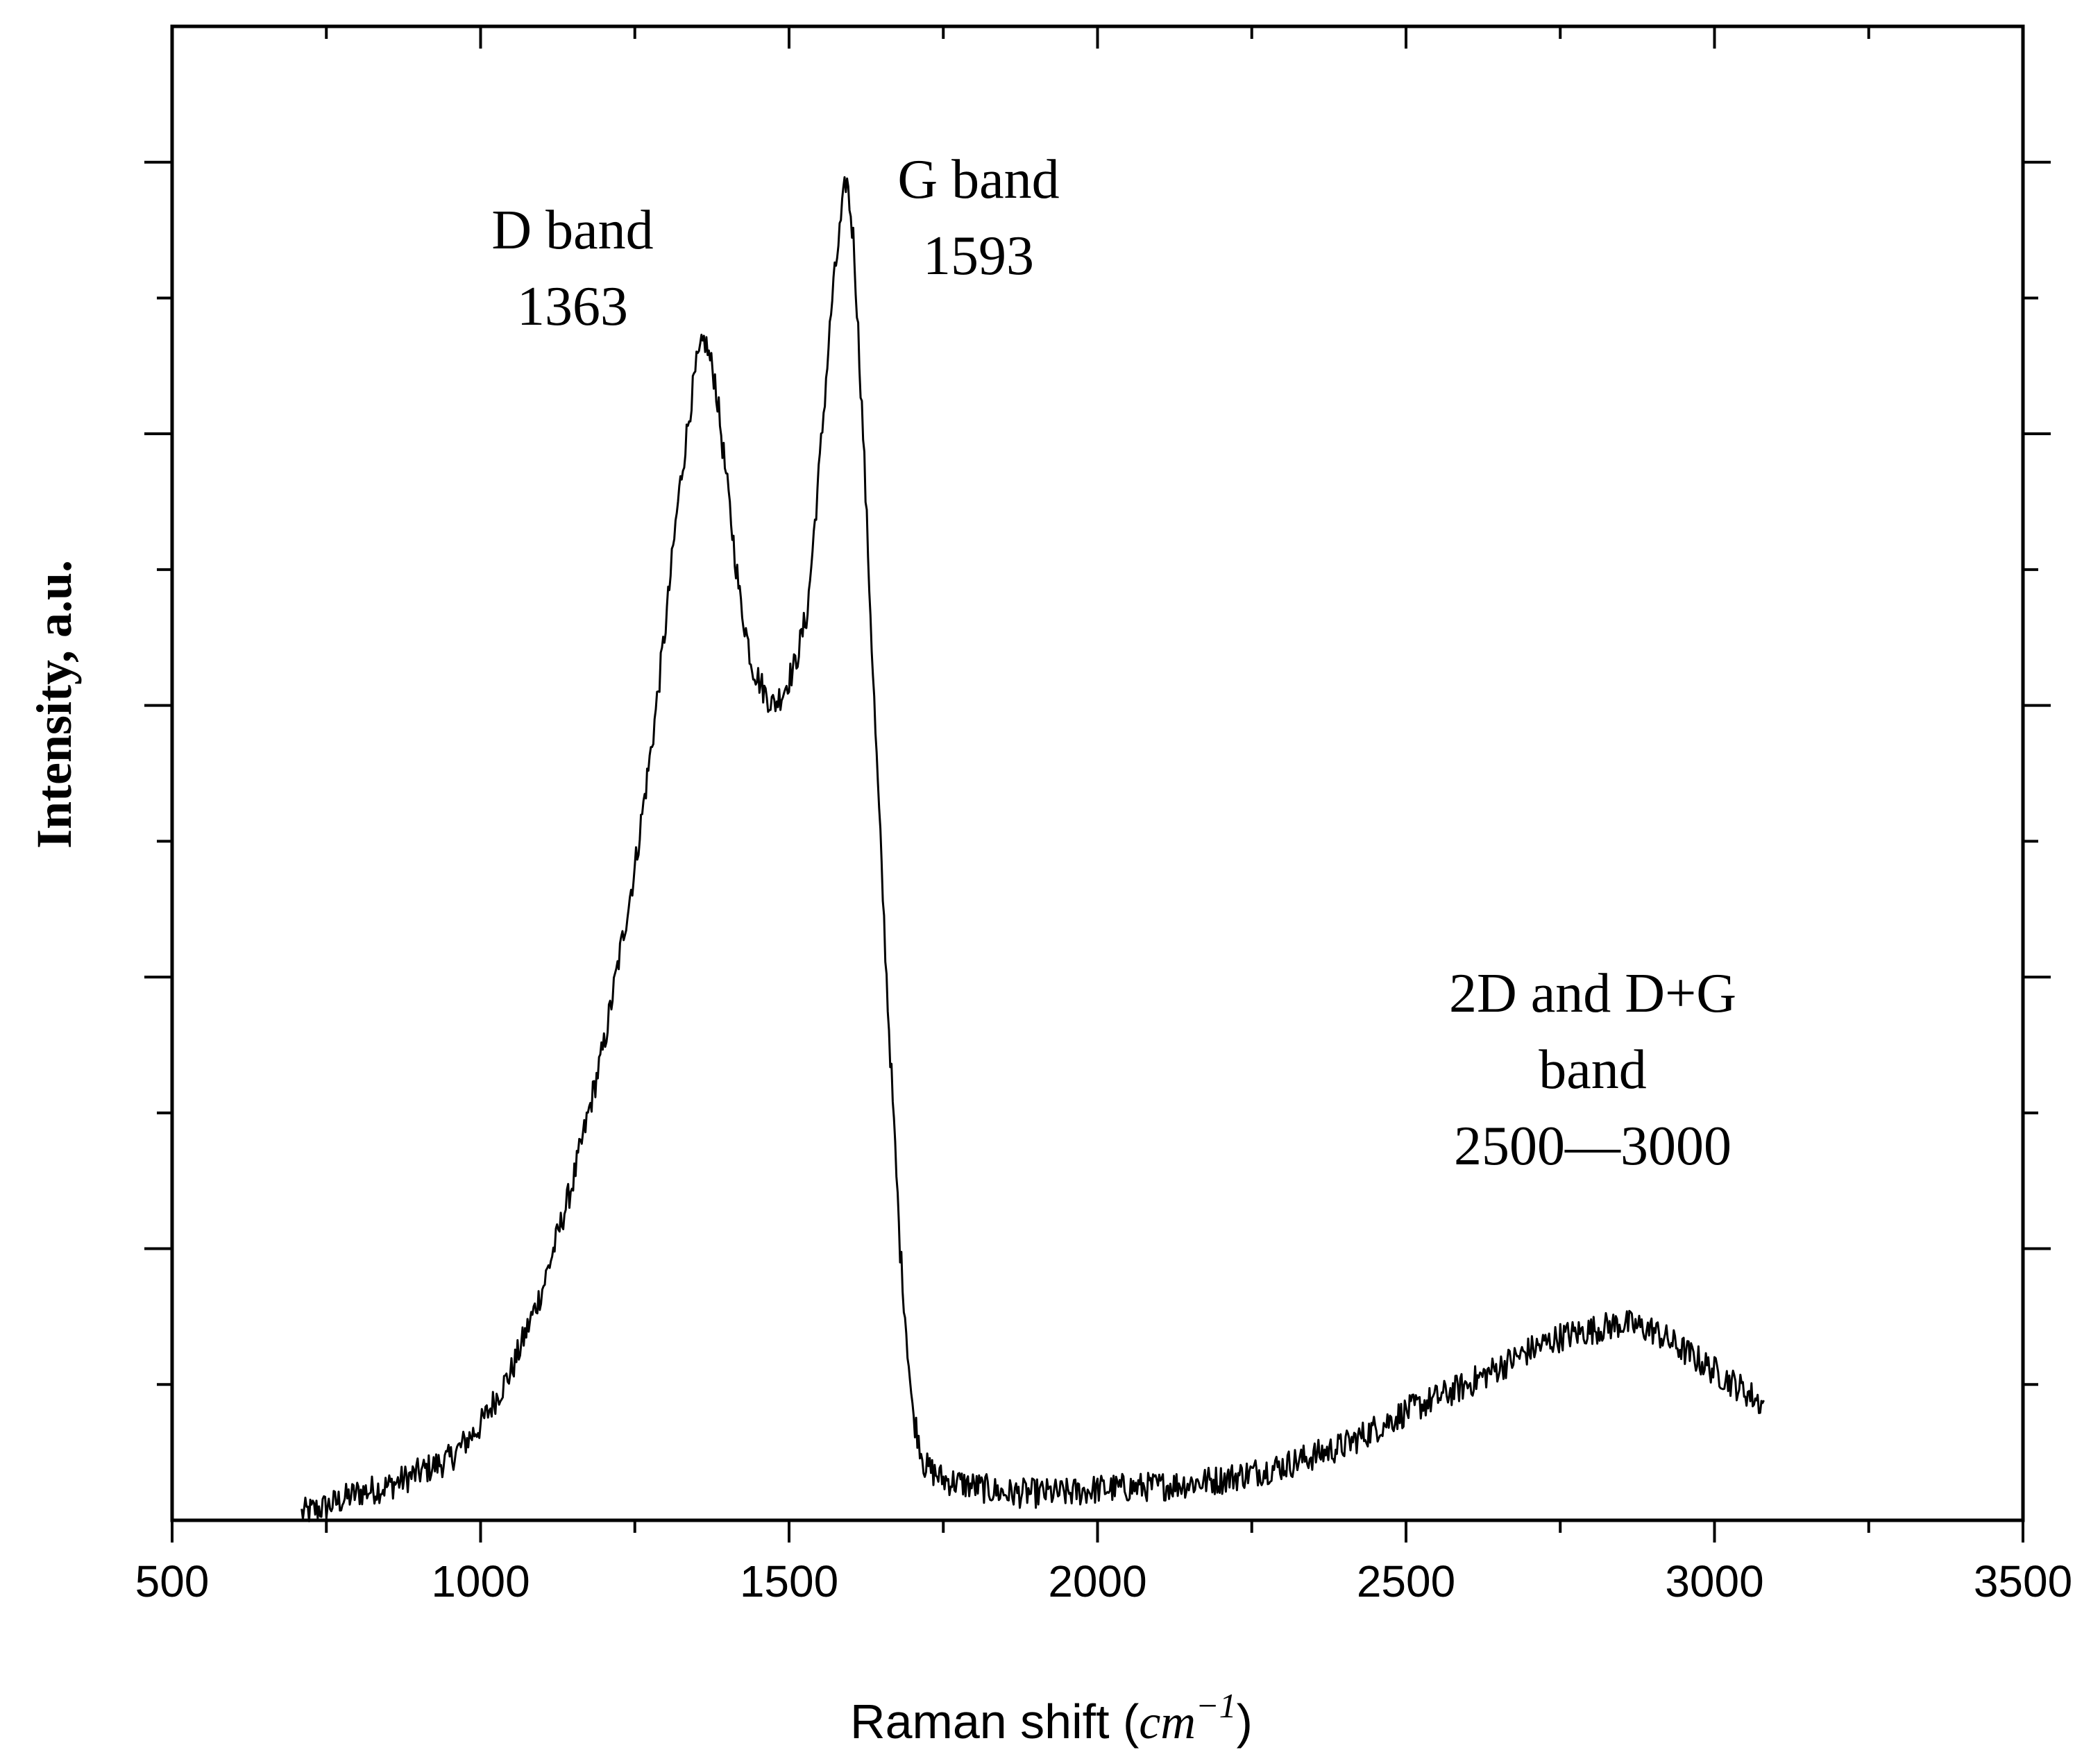 Image resolution: width=2100 pixels, height=1759 pixels. Describe the element at coordinates (1245, 1721) in the screenshot. I see `x-axis-title-suffix: )` at that location.